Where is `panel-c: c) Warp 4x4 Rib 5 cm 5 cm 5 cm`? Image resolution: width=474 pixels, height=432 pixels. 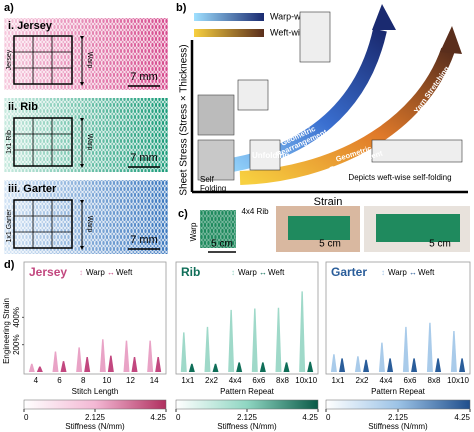 panel-c: c) Warp 4x4 Rib 5 cm 5 cm 5 cm is located at coordinates (324, 229).